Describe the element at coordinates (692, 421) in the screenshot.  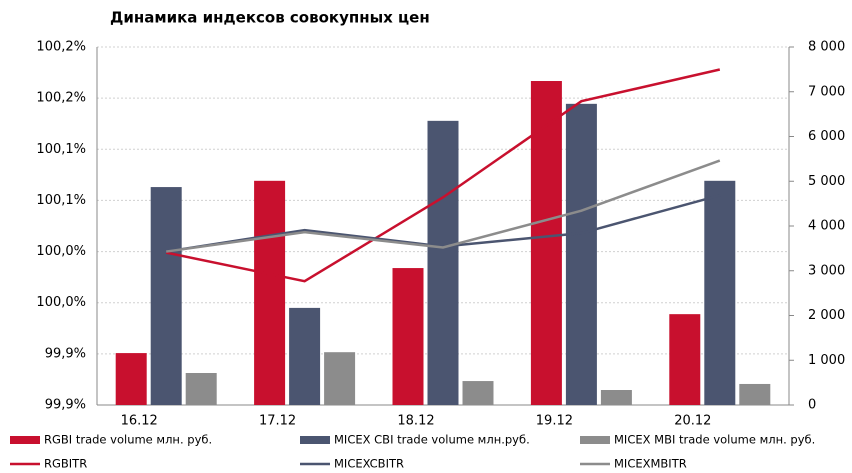
I see `x-tick-label: 20.12` at that location.